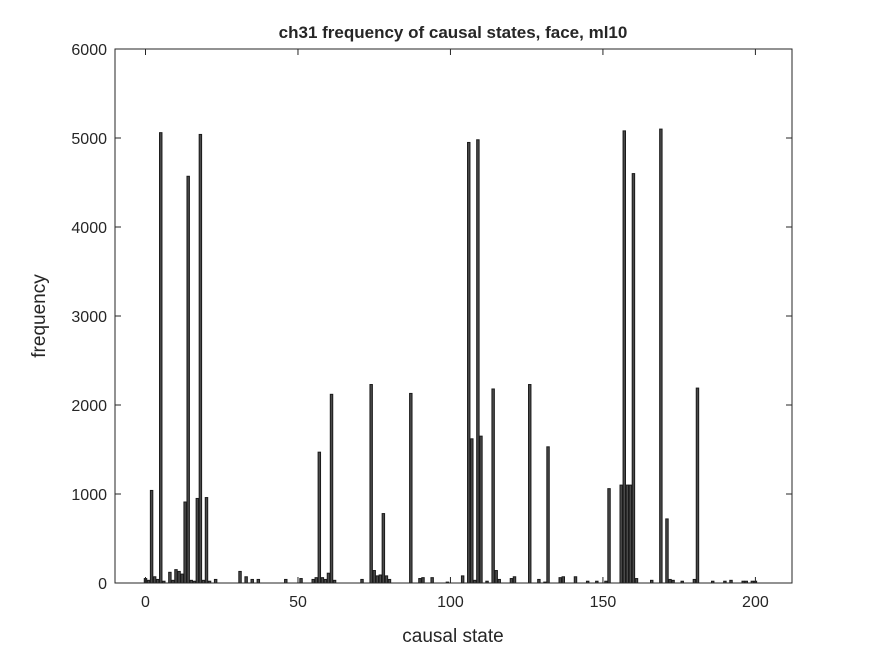 The height and width of the screenshot is (656, 875). What do you see at coordinates (89, 228) in the screenshot?
I see `y-tick-label: 4000` at bounding box center [89, 228].